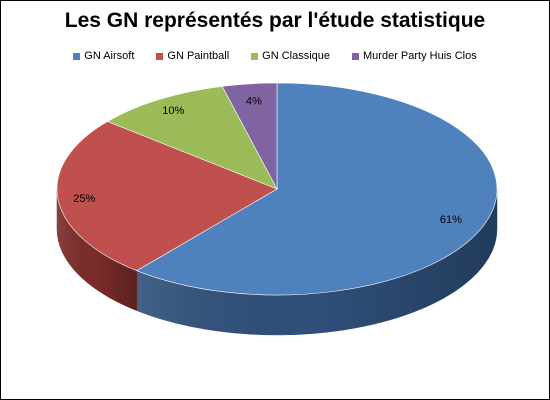 Image resolution: width=550 pixels, height=400 pixels. Describe the element at coordinates (160, 56) in the screenshot. I see `legend-swatch-paintball` at that location.